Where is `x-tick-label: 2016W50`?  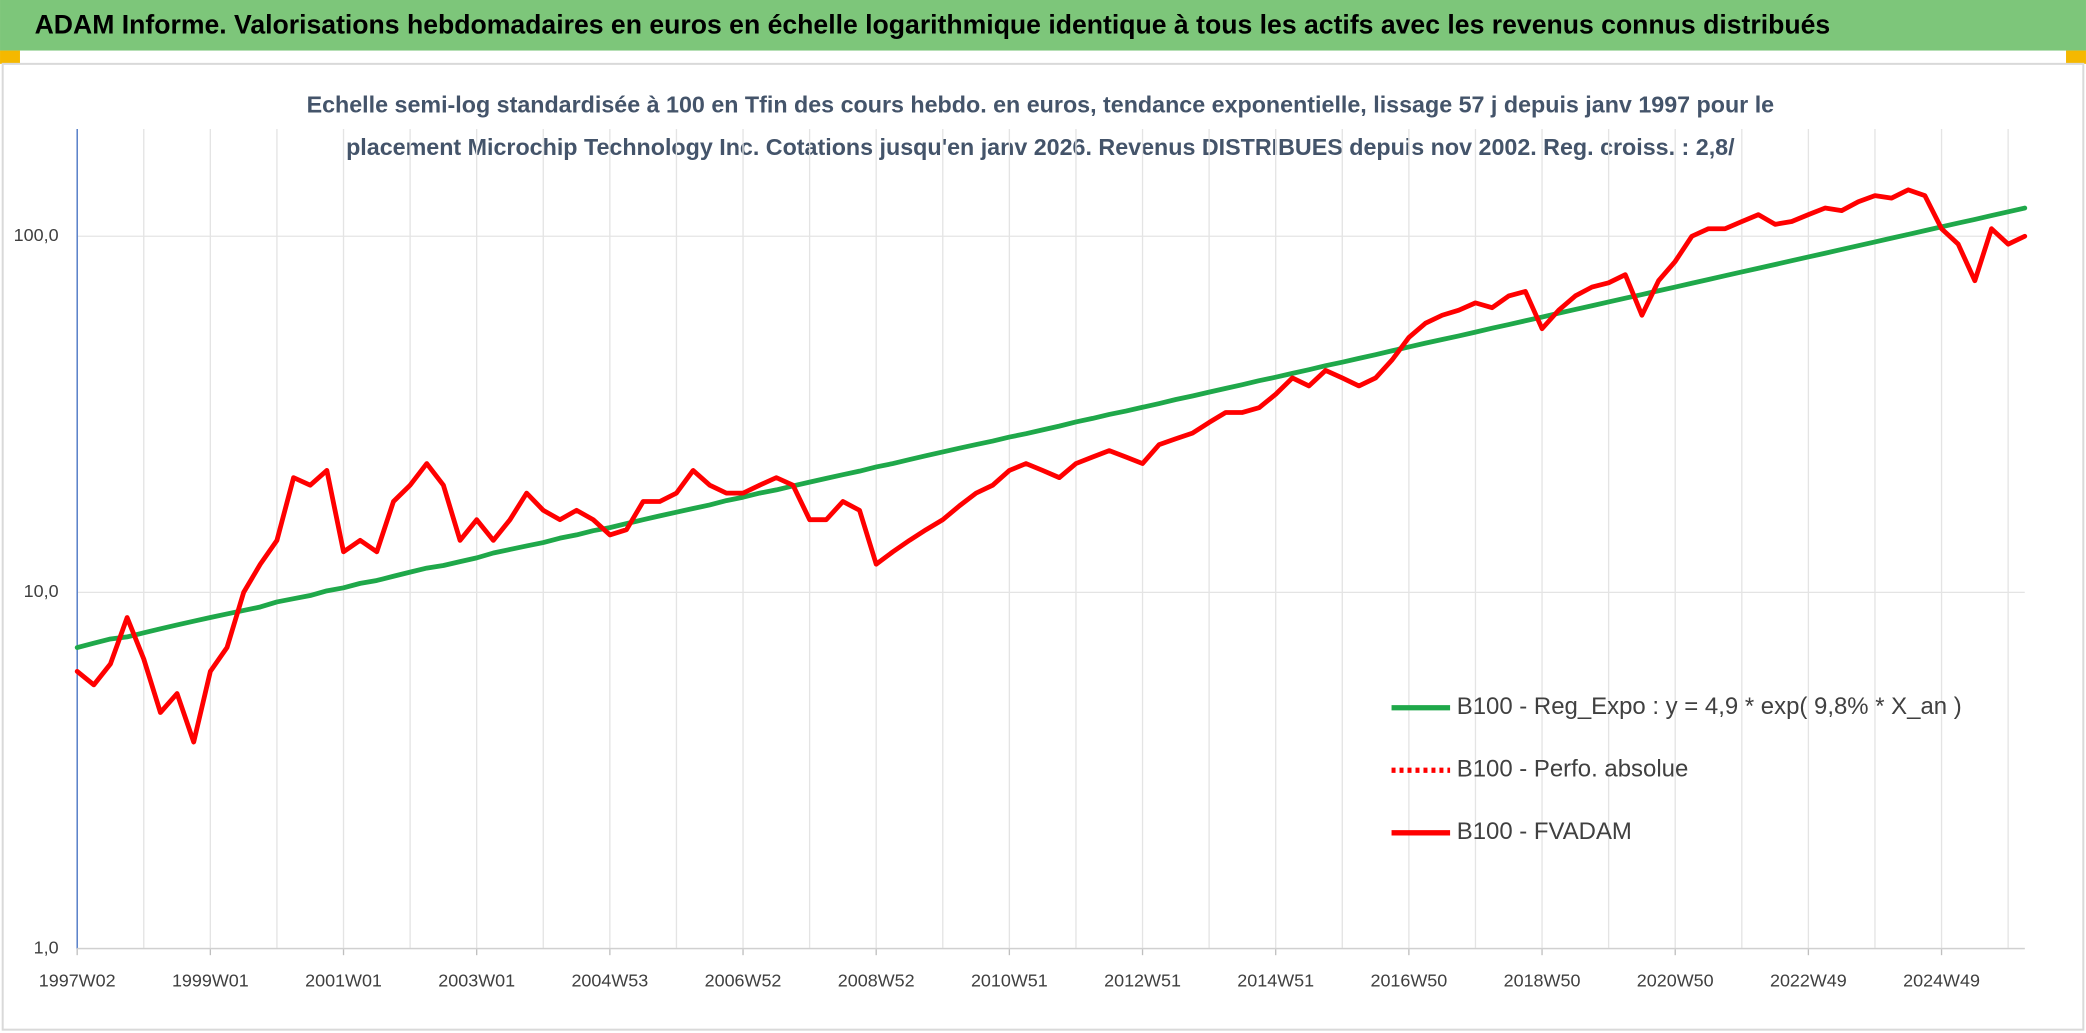 x-tick-label: 2016W50 is located at coordinates (1408, 981).